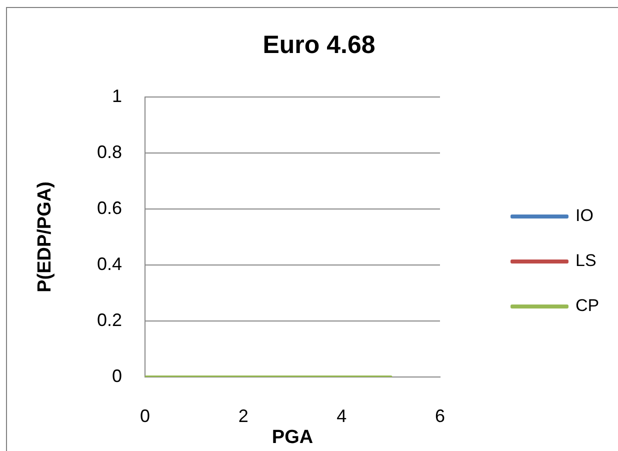 The image size is (618, 451). What do you see at coordinates (588, 306) in the screenshot?
I see `legend-label: CP` at bounding box center [588, 306].